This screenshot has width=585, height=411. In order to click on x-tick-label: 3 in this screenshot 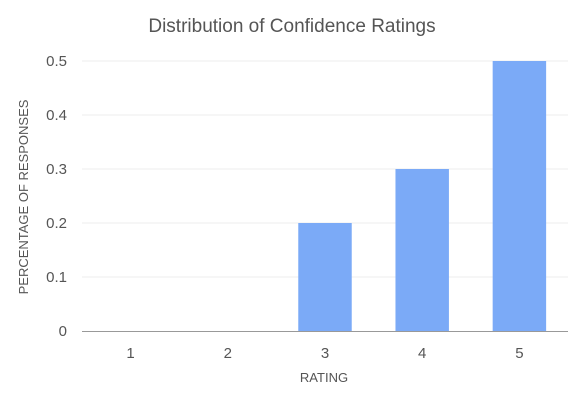, I will do `click(325, 353)`.